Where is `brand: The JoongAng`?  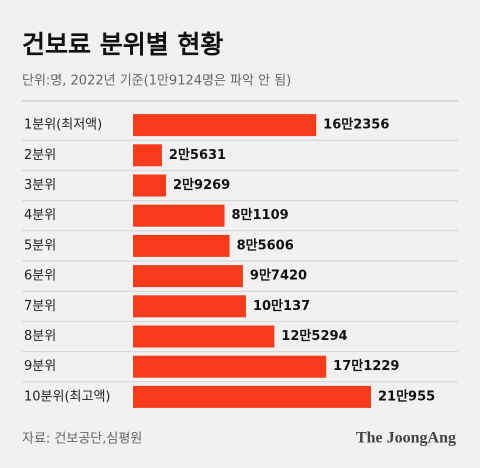 brand: The JoongAng is located at coordinates (406, 438).